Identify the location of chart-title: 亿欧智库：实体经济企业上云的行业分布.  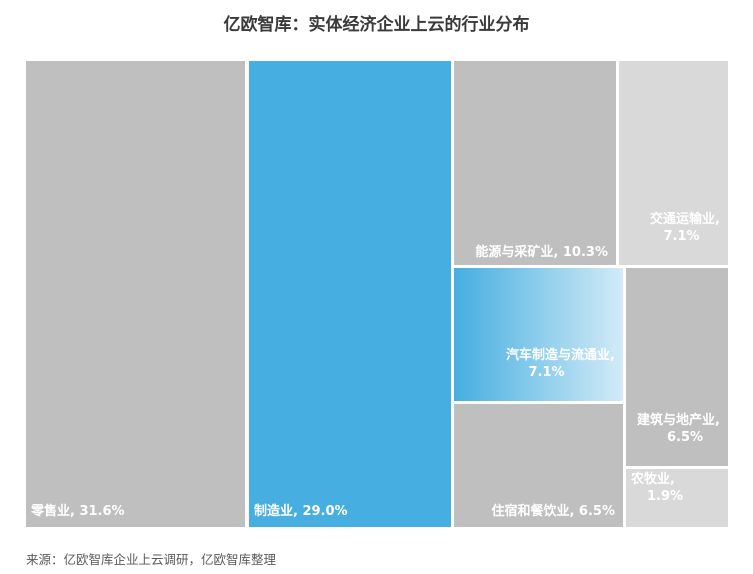
(376, 25).